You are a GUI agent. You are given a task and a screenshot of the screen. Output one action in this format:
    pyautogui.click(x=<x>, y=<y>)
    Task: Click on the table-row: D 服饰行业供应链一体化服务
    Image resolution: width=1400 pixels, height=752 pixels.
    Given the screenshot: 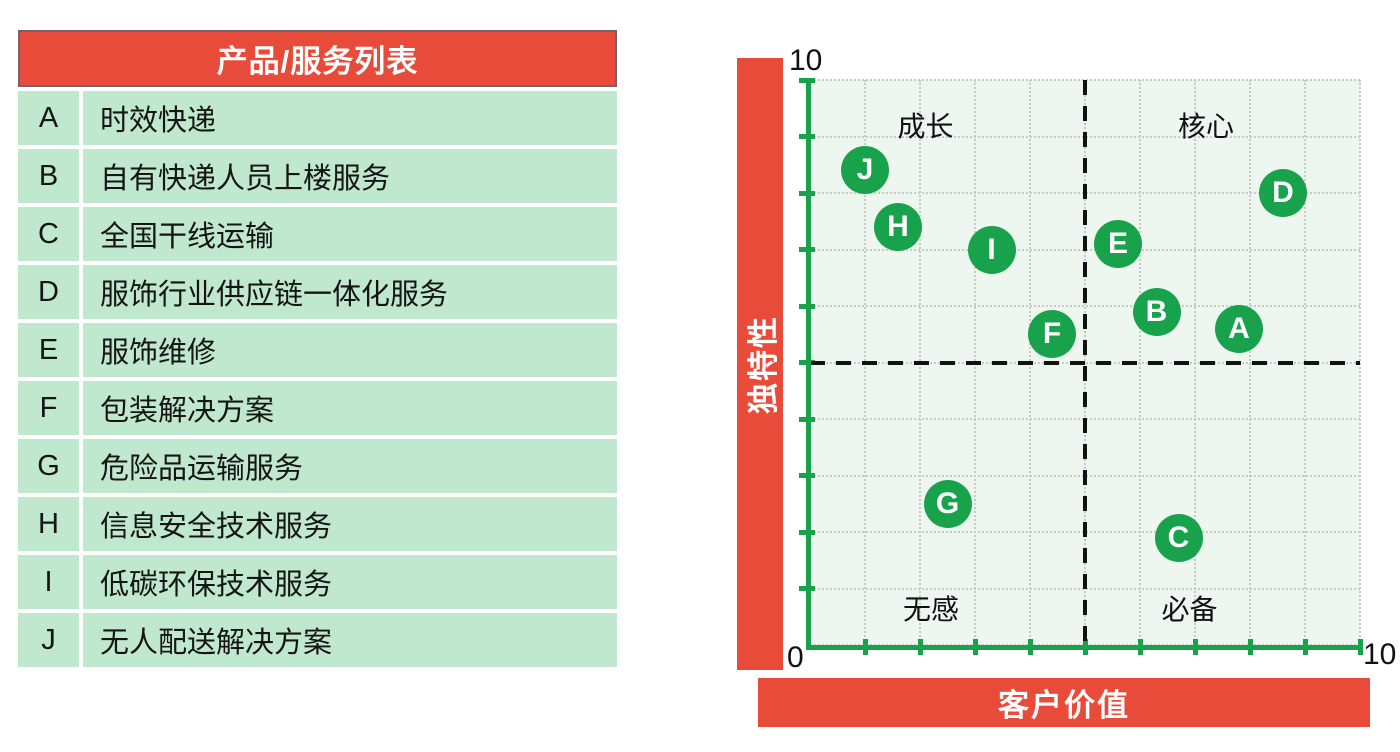 What is the action you would take?
    pyautogui.click(x=317, y=292)
    